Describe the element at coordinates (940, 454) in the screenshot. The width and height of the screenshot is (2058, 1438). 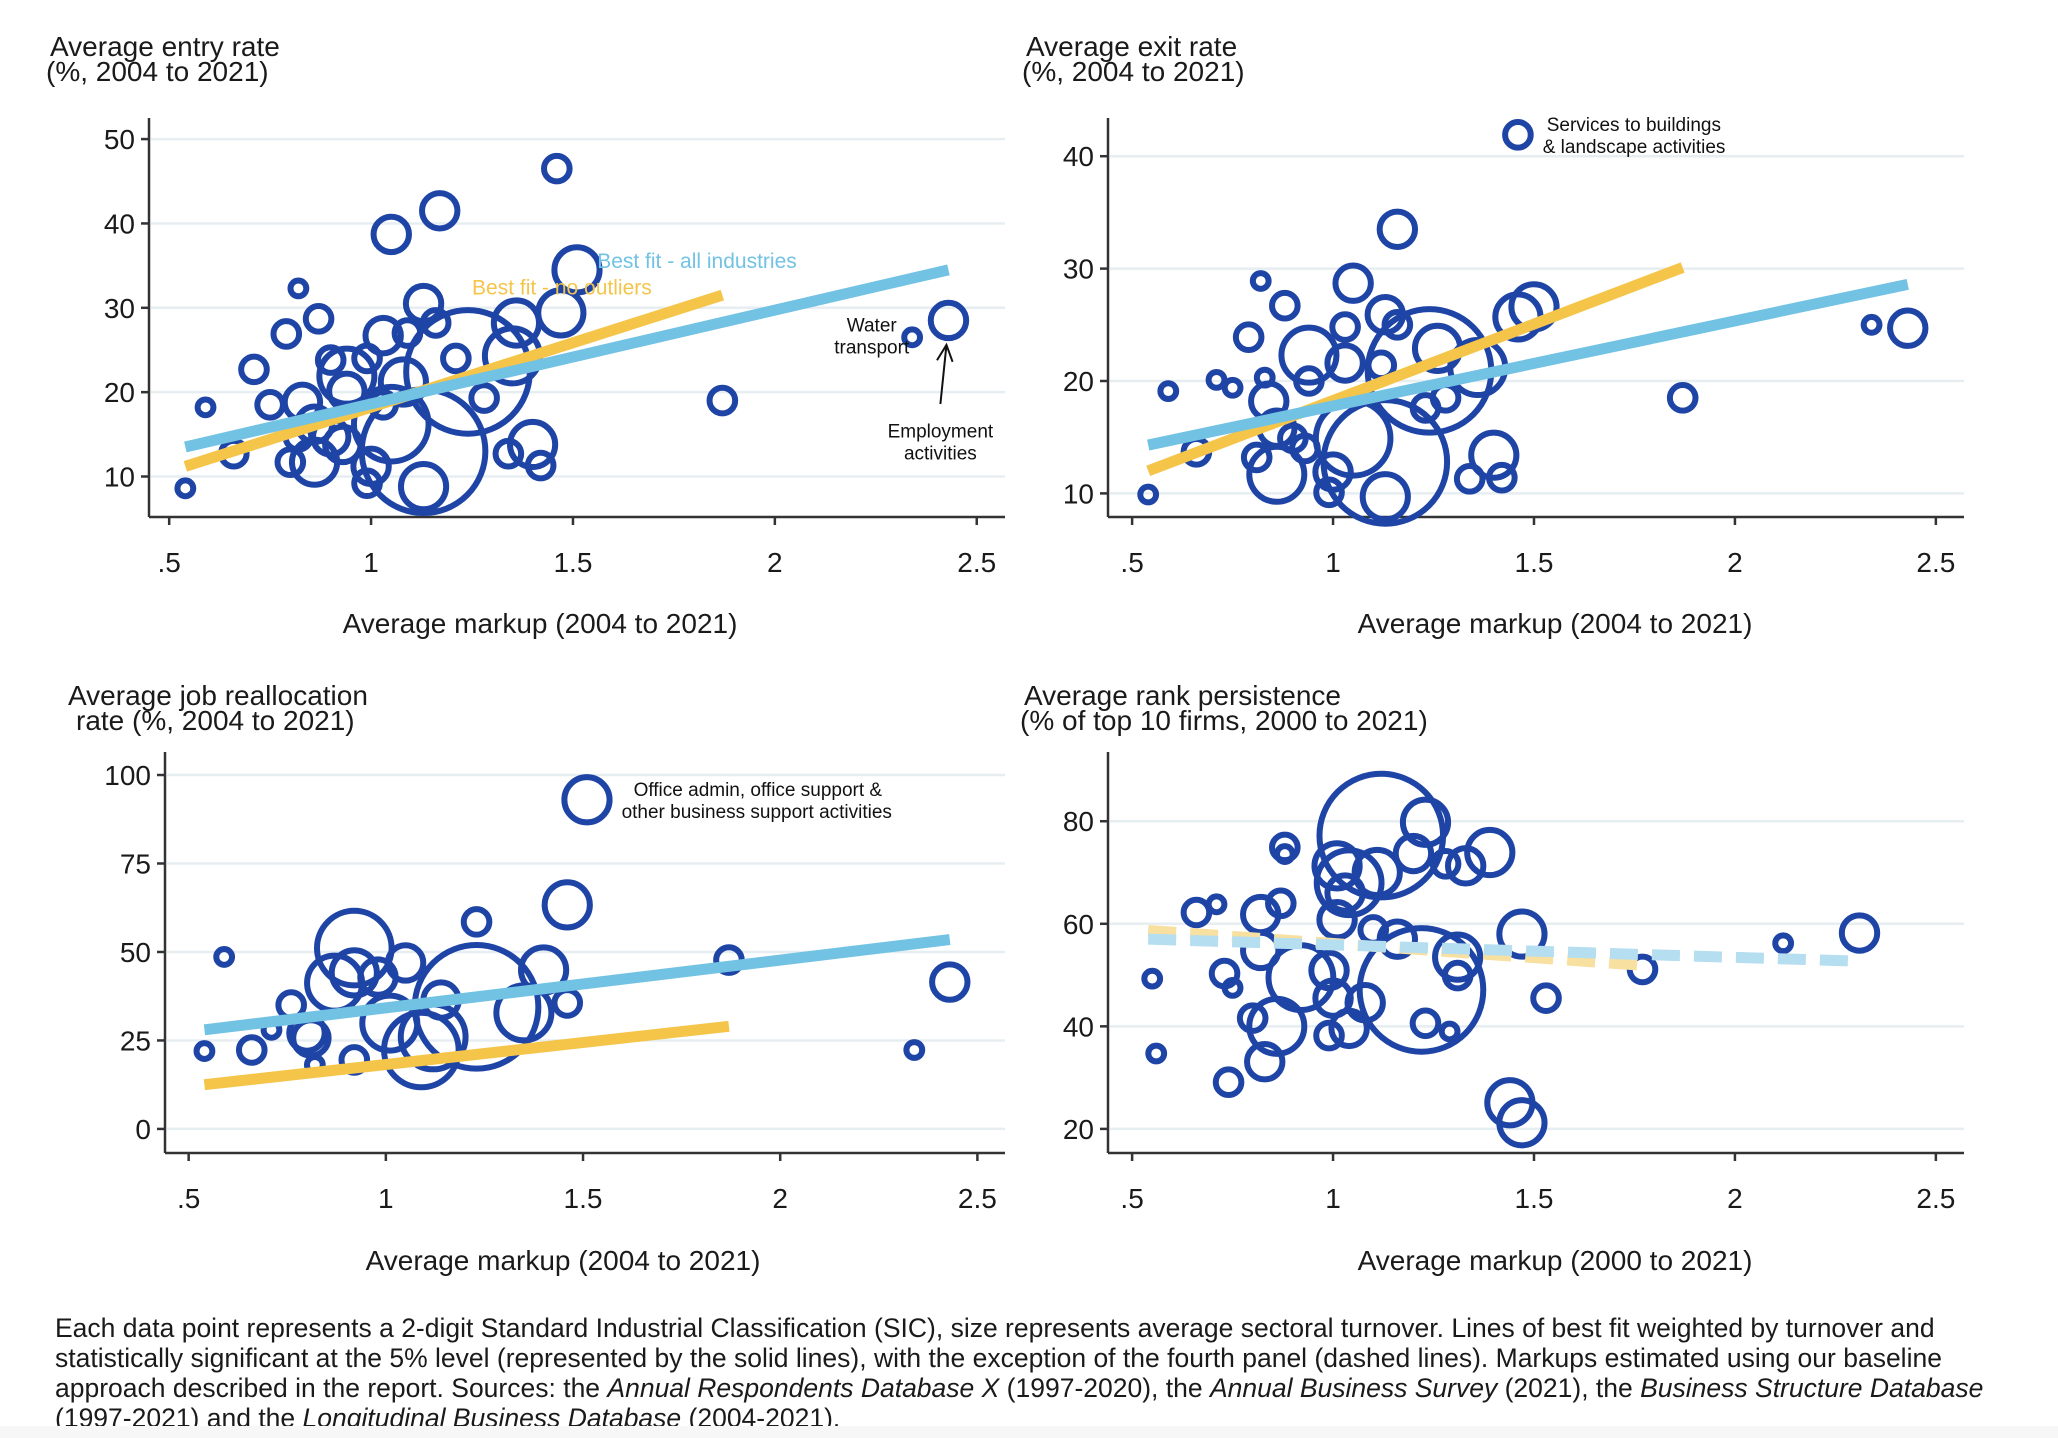
I see `annotation-line: activities` at that location.